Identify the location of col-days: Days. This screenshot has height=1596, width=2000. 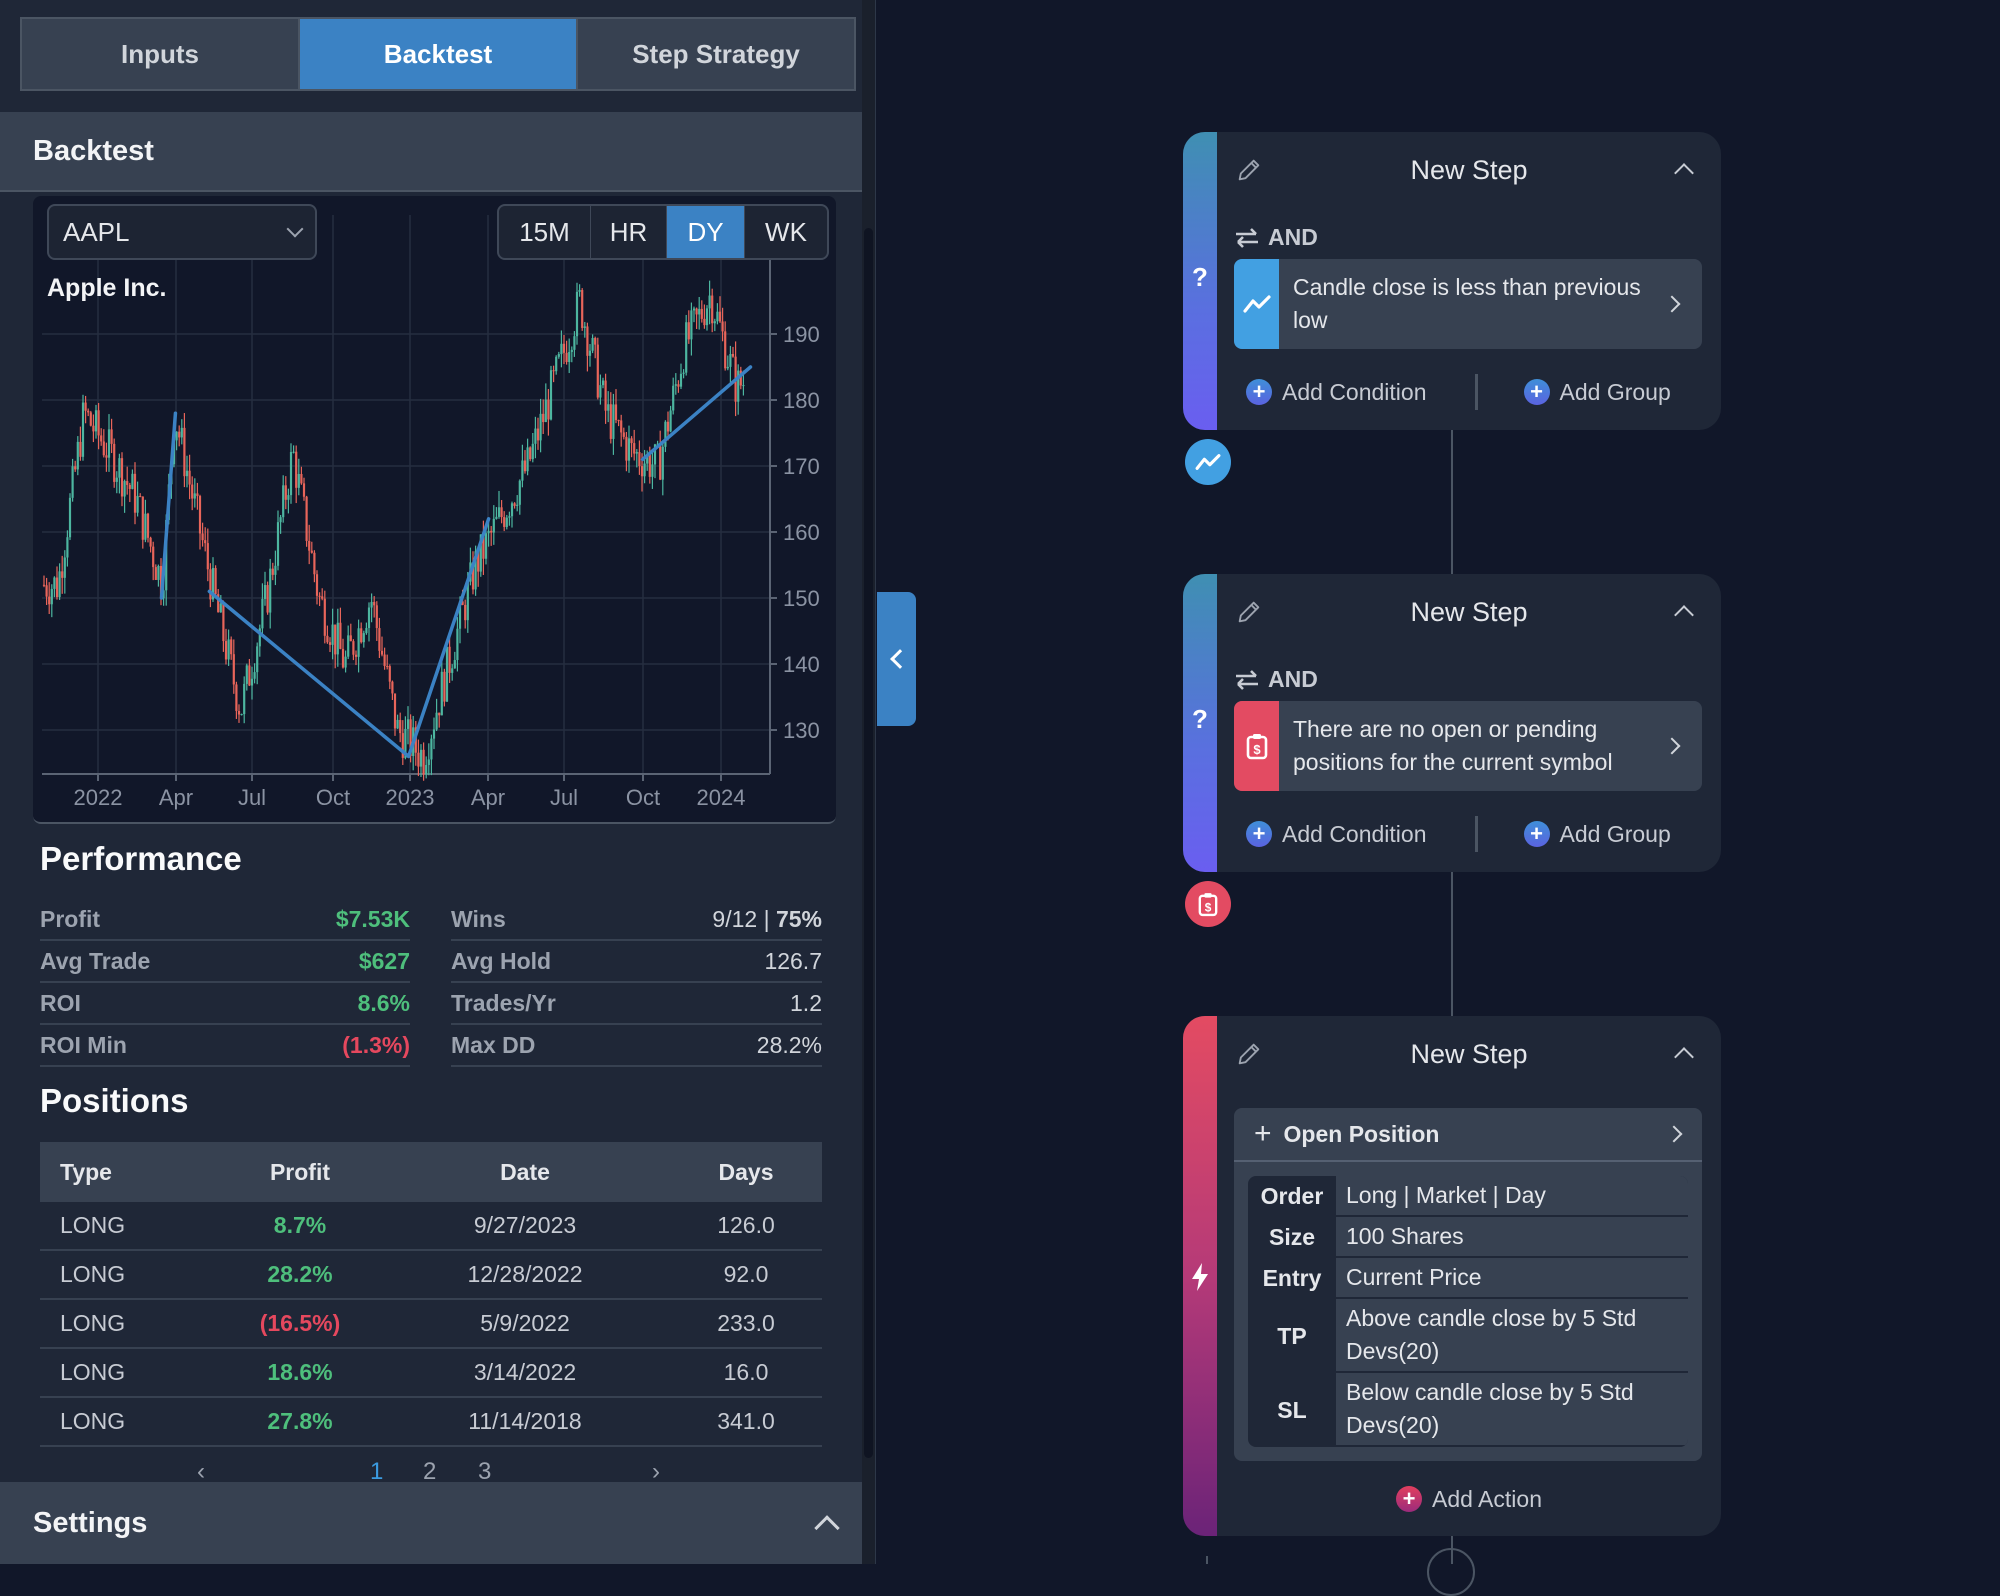
(746, 1171).